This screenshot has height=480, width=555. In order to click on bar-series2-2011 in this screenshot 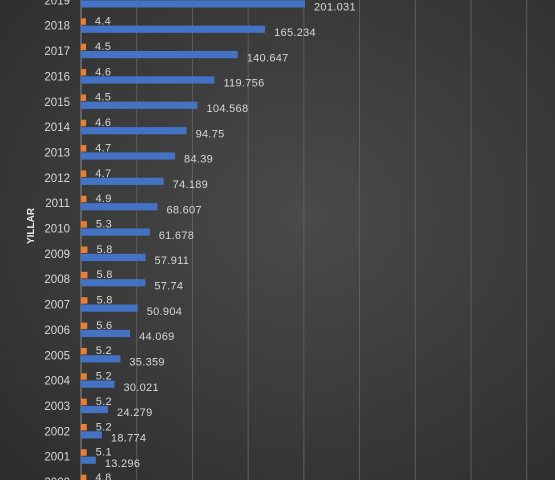, I will do `click(119, 207)`.